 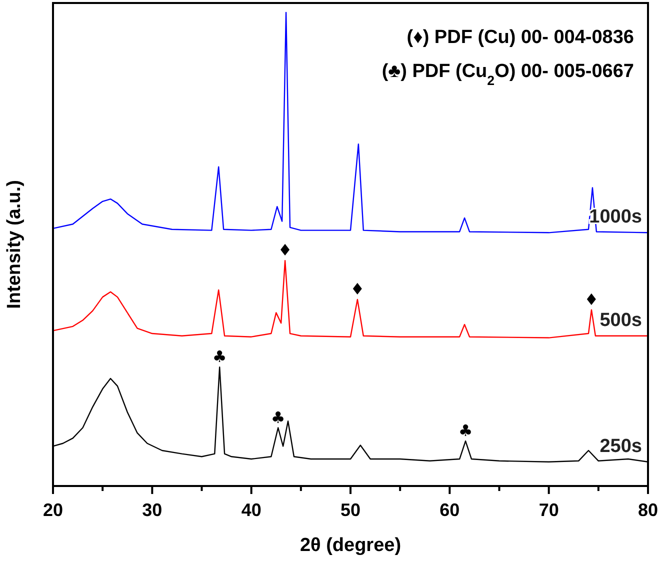 I want to click on x-axis-title: 2θ (degree), so click(x=351, y=545).